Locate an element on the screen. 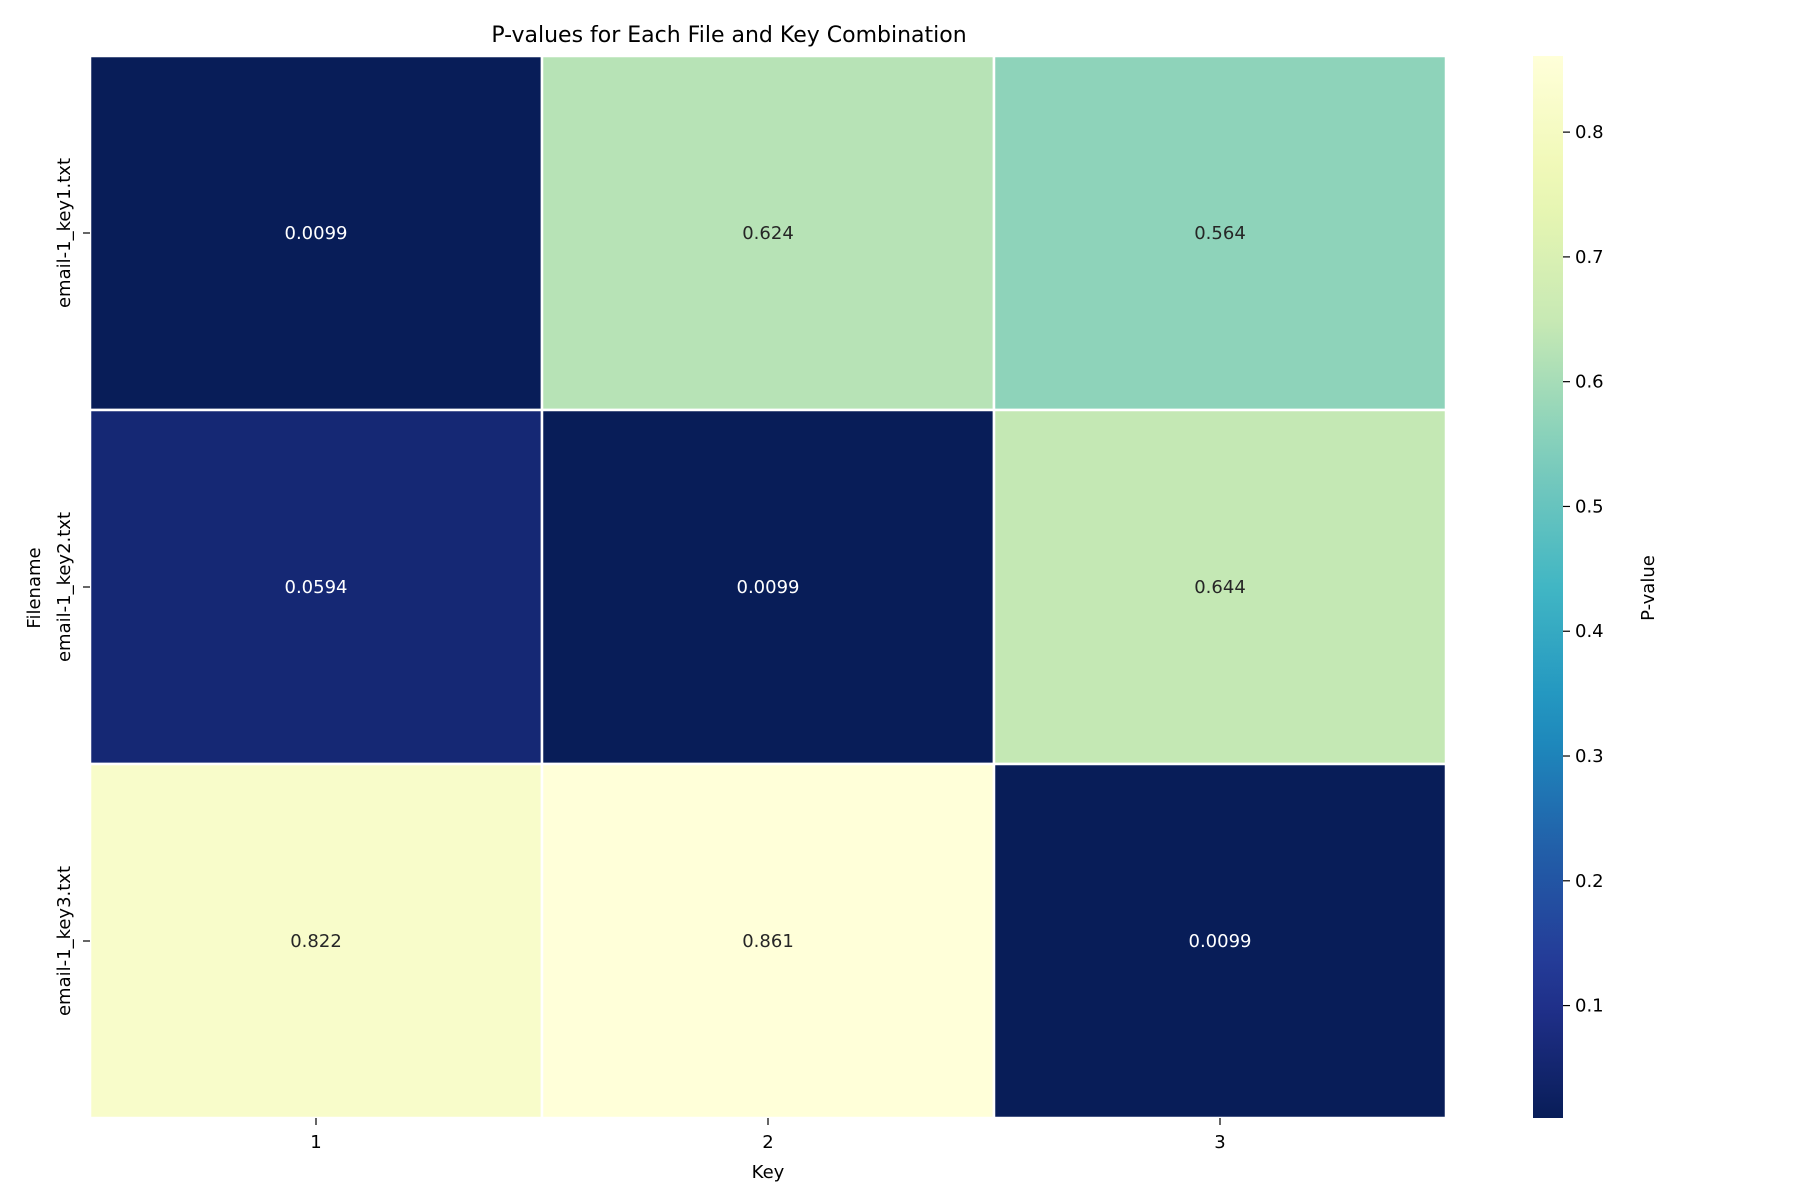  cell-value-label: 0.624 is located at coordinates (768, 233).